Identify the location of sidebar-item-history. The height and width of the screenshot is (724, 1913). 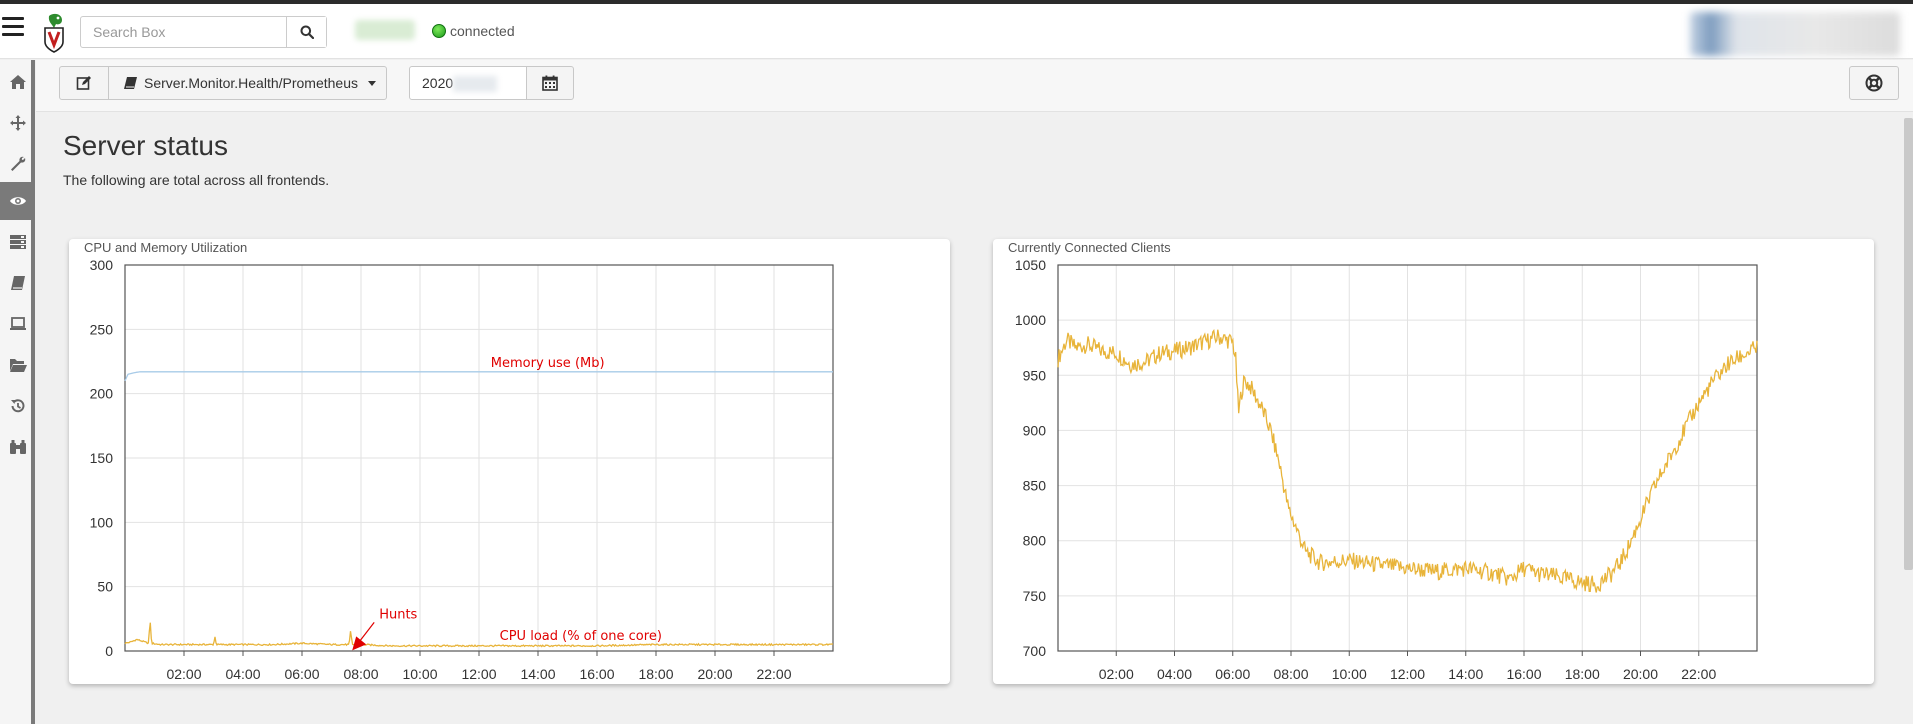
(17, 406).